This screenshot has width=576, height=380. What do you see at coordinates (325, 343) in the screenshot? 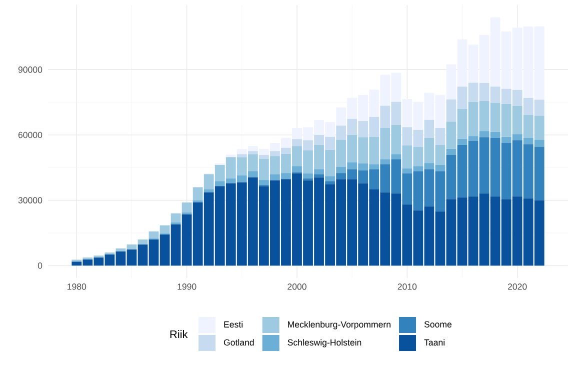
I see `legend-label: Schleswig-Holstein` at bounding box center [325, 343].